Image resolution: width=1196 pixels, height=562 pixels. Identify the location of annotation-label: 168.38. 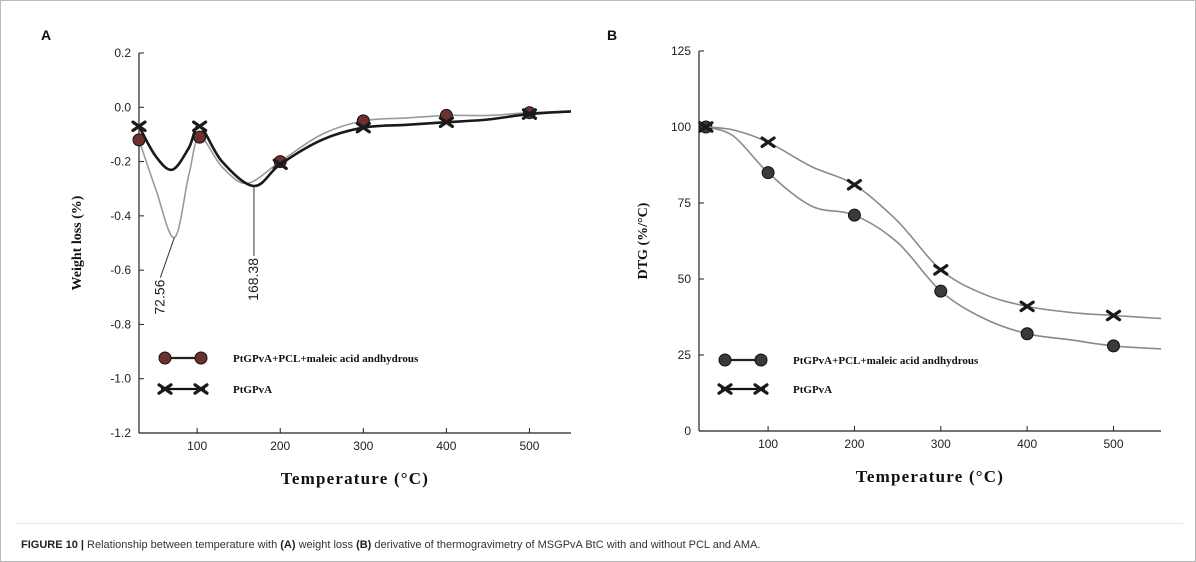
(253, 279).